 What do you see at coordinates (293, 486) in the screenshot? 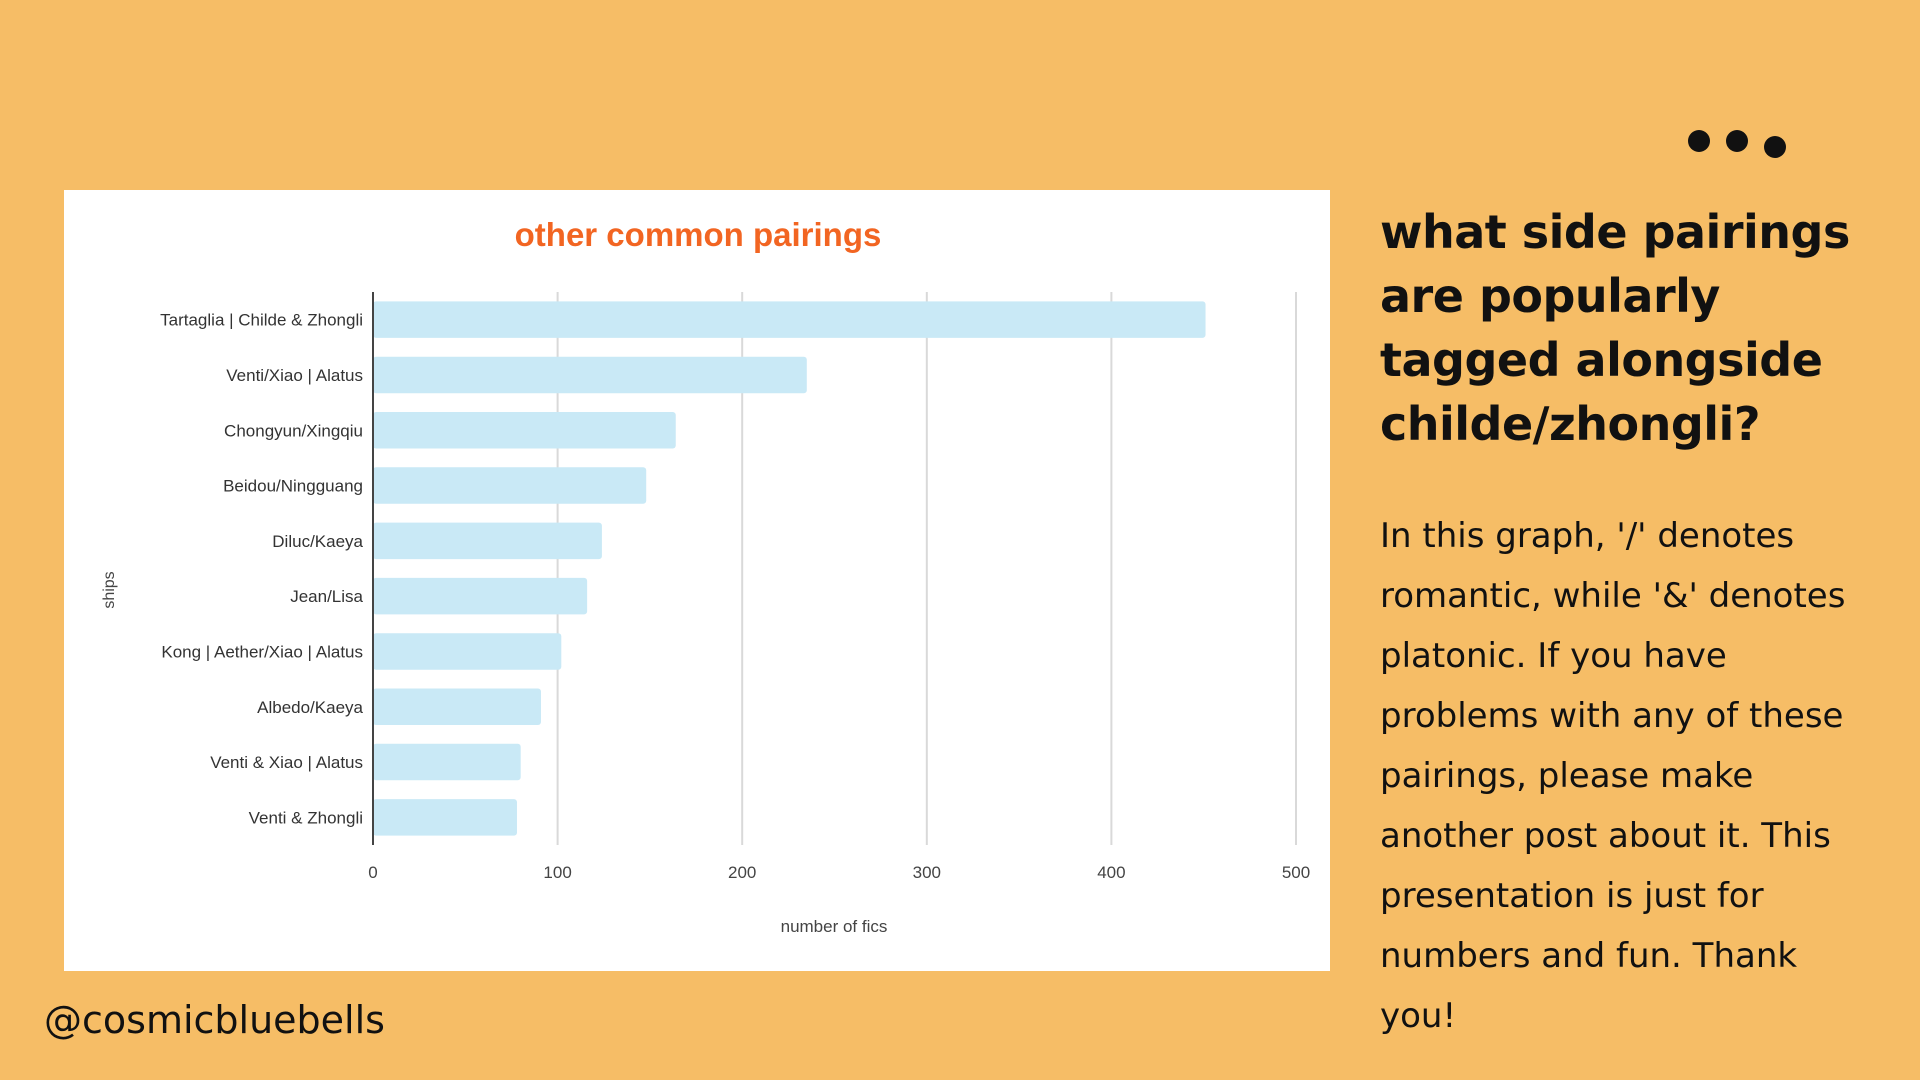
I see `category-label: Beidou/Ningguang` at bounding box center [293, 486].